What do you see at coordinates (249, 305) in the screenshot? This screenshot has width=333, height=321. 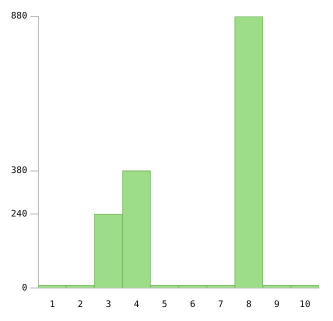 I see `x-tick-label: 8` at bounding box center [249, 305].